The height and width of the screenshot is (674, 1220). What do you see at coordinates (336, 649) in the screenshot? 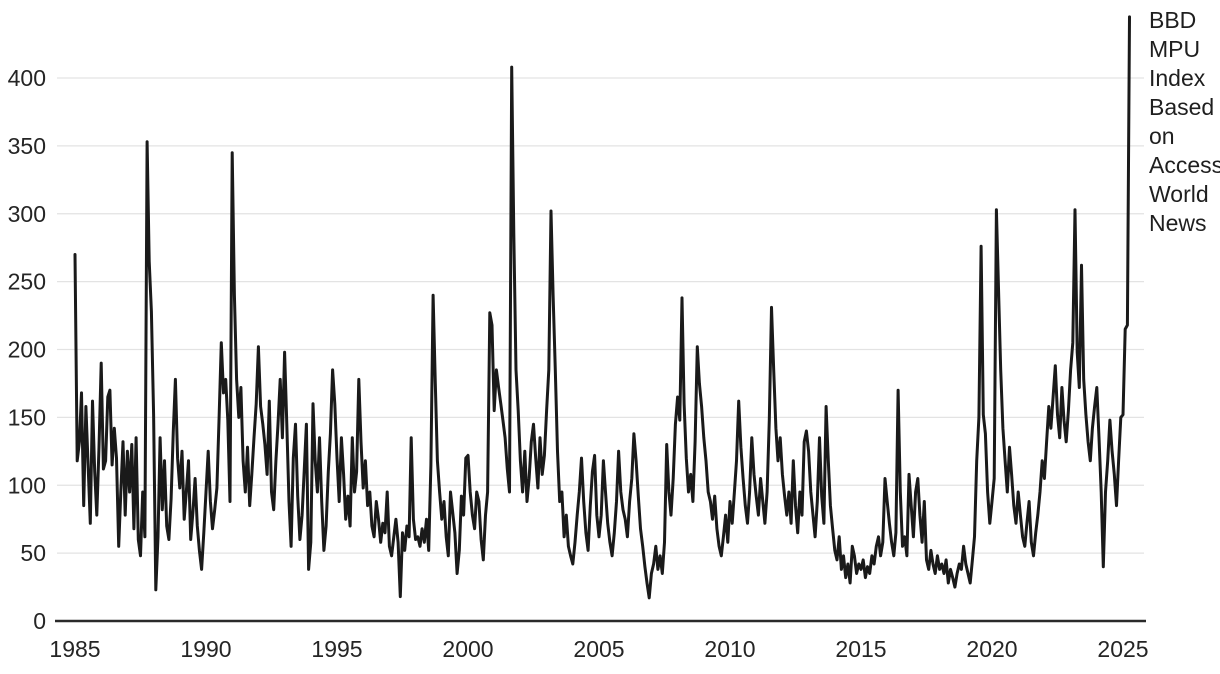
I see `x-tick-label-1995: 1995` at bounding box center [336, 649].